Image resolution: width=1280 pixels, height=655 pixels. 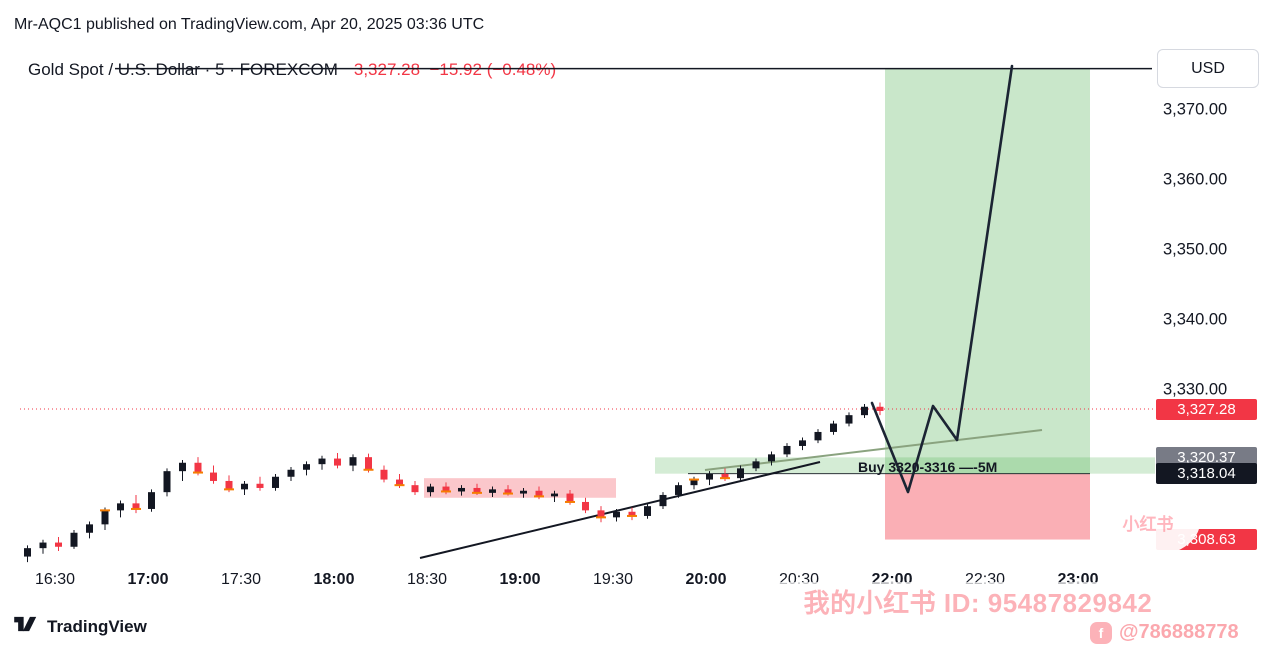 I want to click on last-price: 3,327.28, so click(x=387, y=69).